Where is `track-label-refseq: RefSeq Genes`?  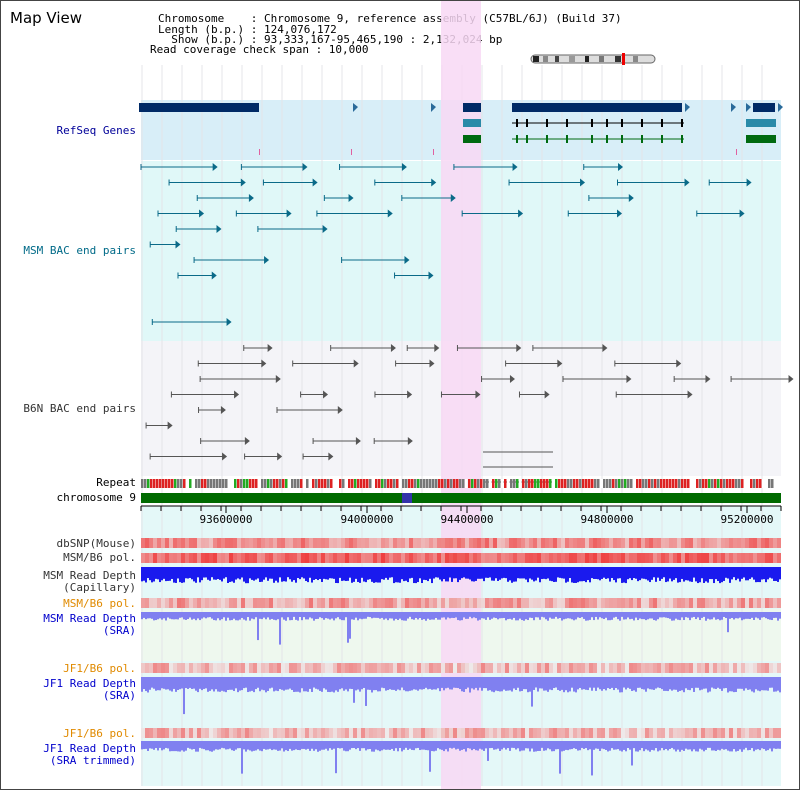 track-label-refseq: RefSeq Genes is located at coordinates (96, 130).